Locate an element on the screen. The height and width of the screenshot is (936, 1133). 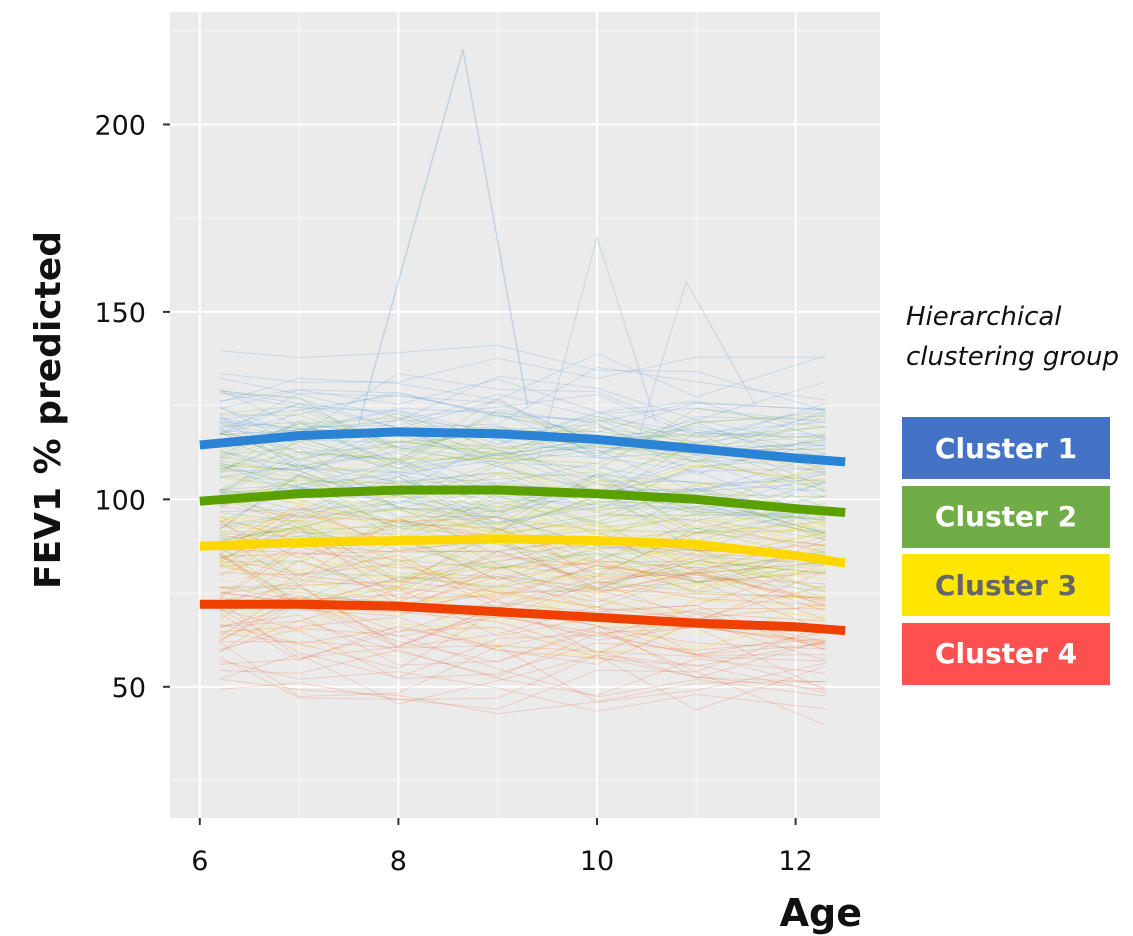
x-tick-label: 8 is located at coordinates (398, 861).